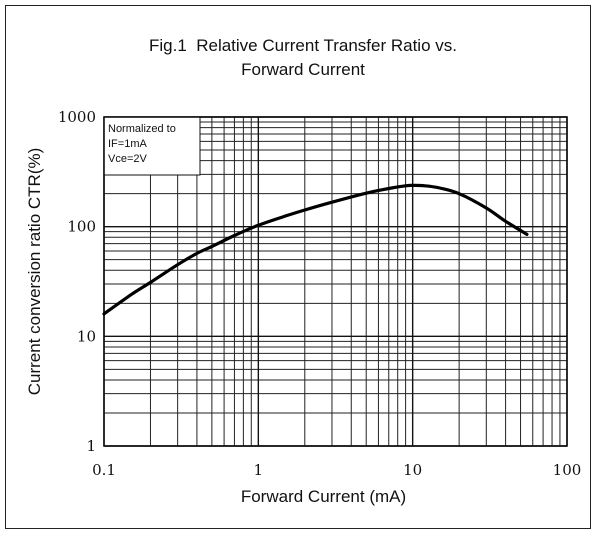  I want to click on y-tick-label: 1000, so click(77, 117).